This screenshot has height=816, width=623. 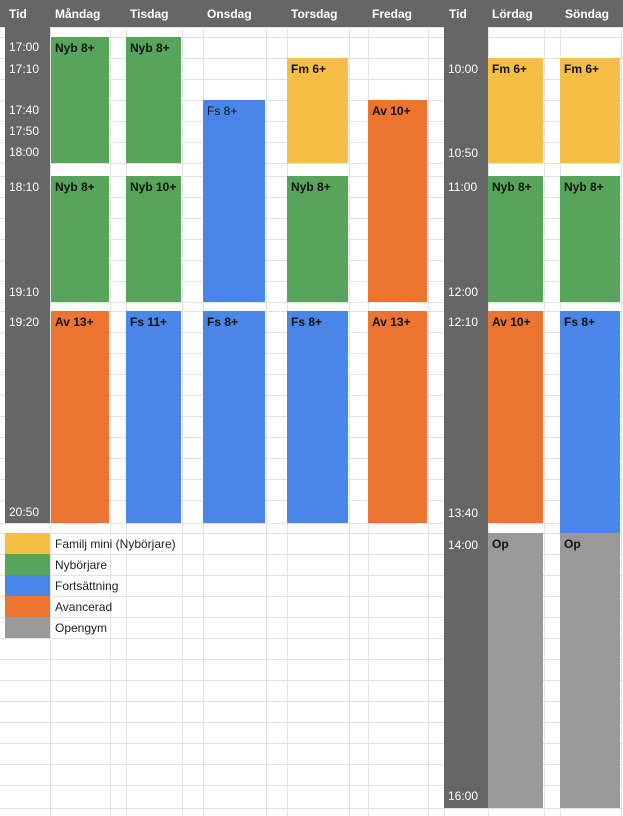 I want to click on time-label: 14:00, so click(x=463, y=545).